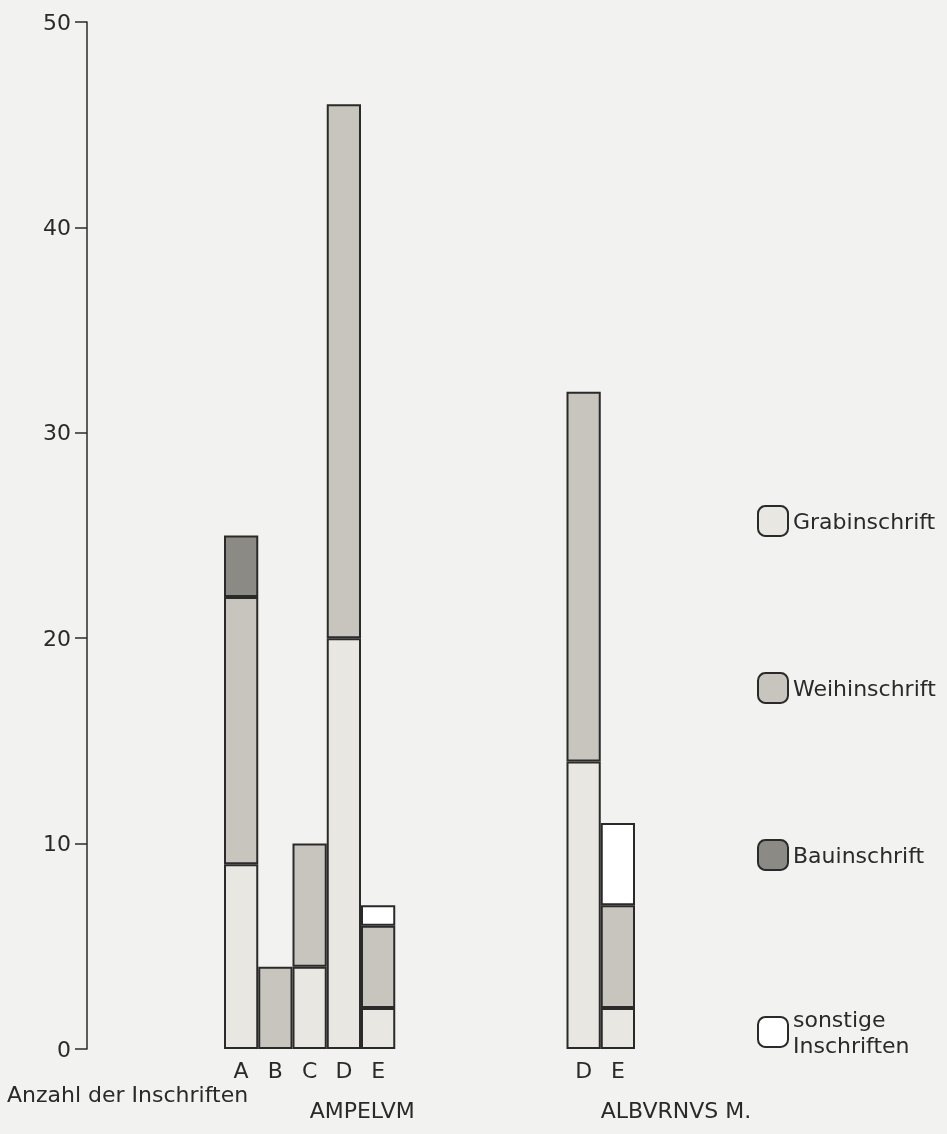 This screenshot has height=1134, width=947. I want to click on y-tick-label: 0, so click(64, 1049).